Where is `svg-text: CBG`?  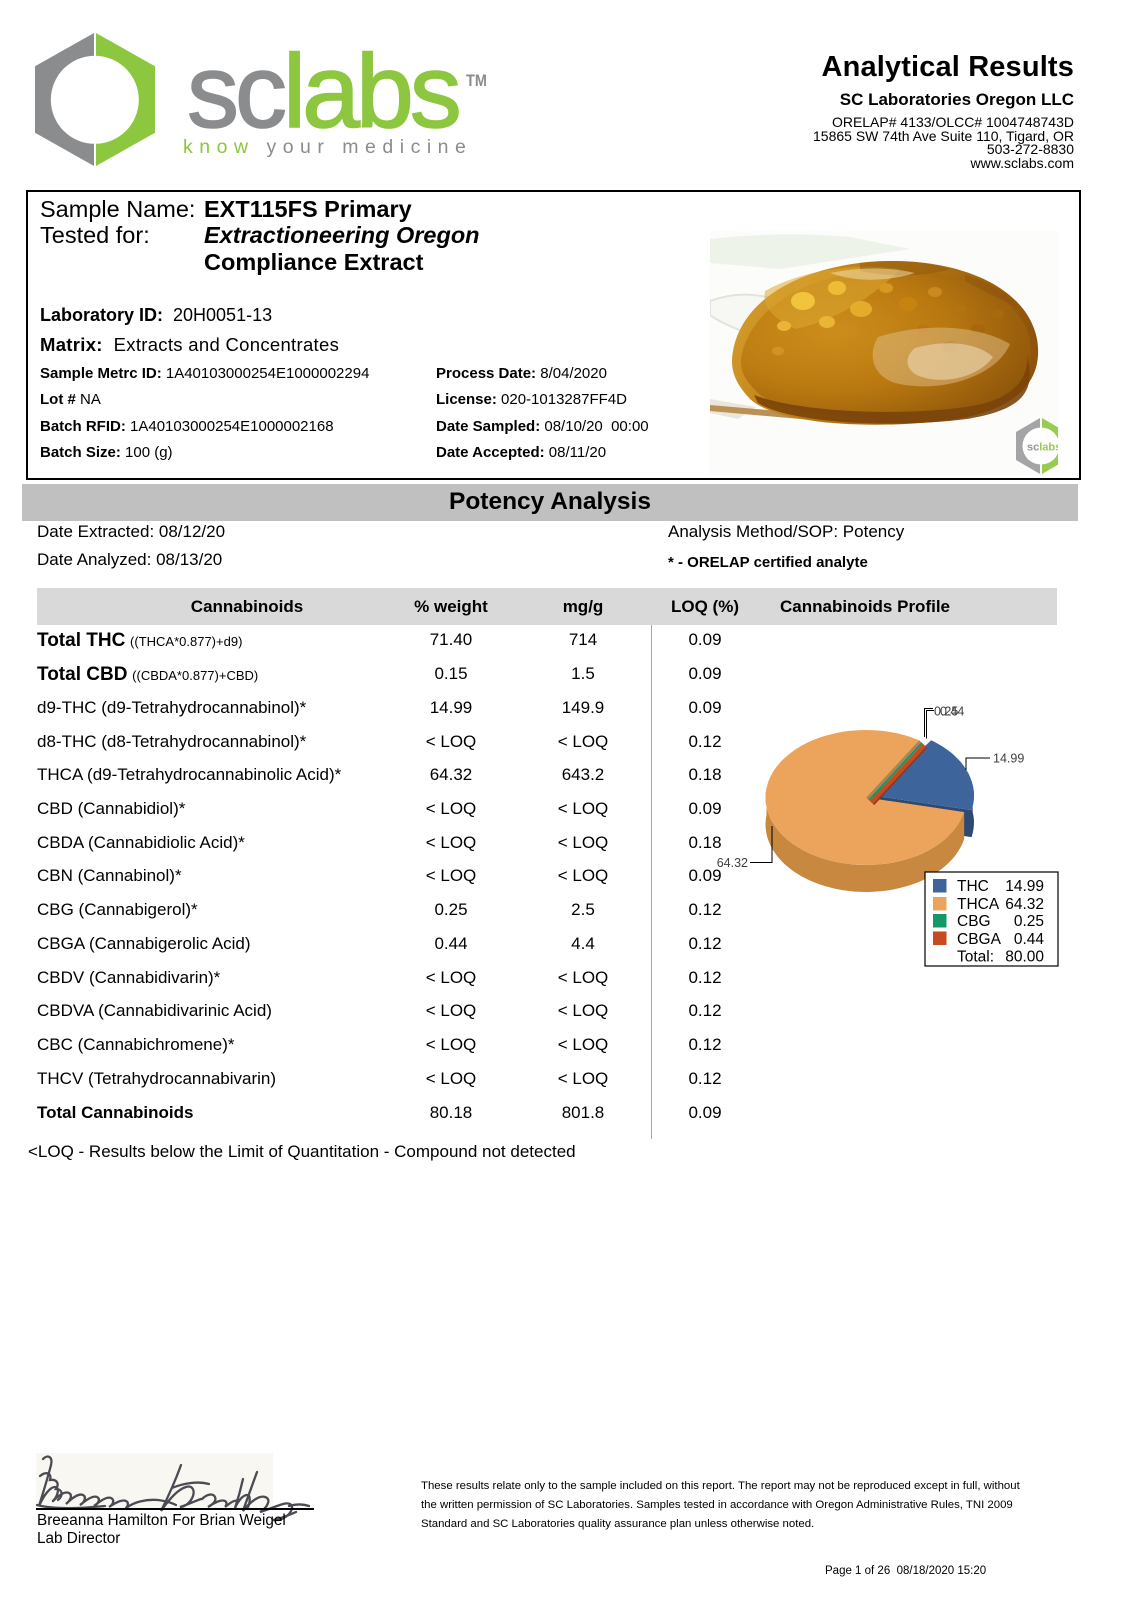
svg-text: CBG is located at coordinates (974, 921).